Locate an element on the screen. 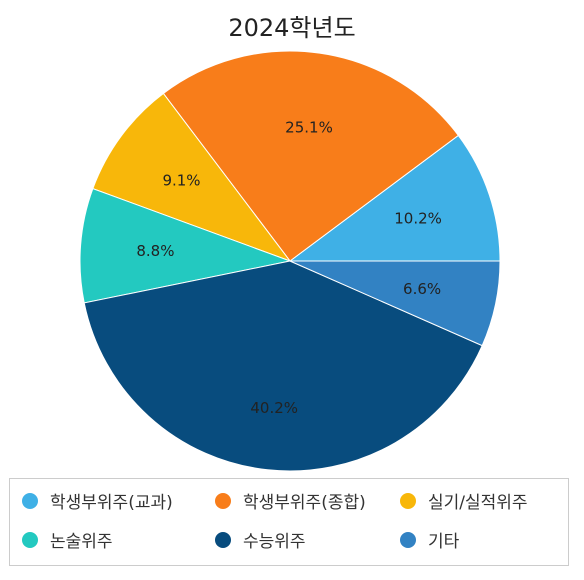  legend-label: 학생부위주(교과) is located at coordinates (111, 503).